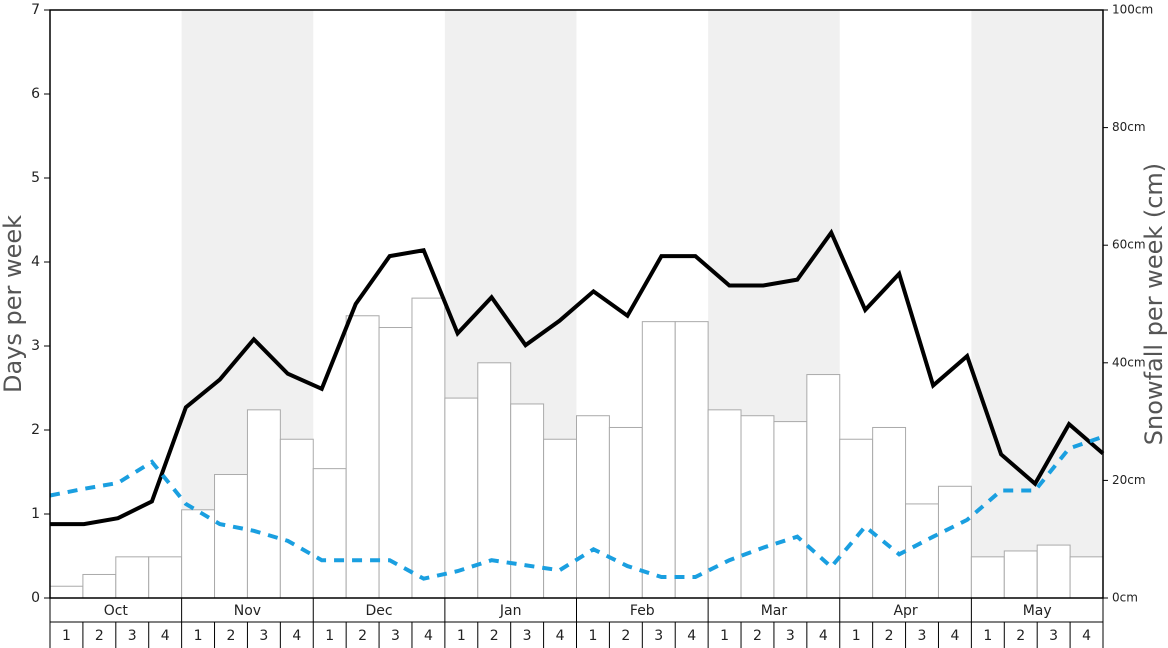  Describe the element at coordinates (35, 178) in the screenshot. I see `y-tick-label: 5` at that location.